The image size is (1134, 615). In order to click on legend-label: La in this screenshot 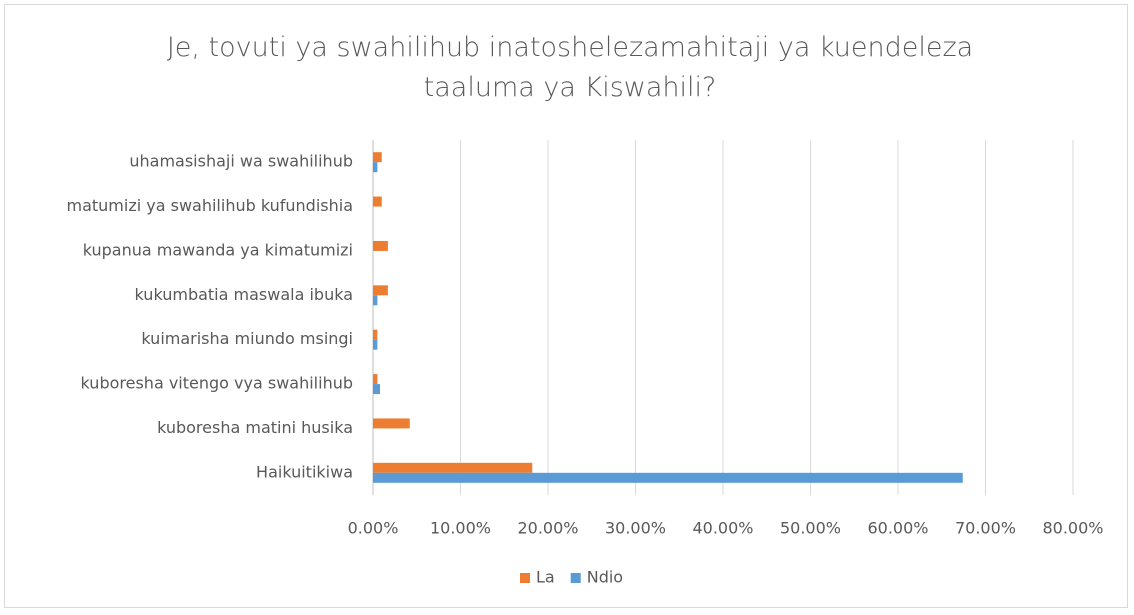, I will do `click(545, 577)`.